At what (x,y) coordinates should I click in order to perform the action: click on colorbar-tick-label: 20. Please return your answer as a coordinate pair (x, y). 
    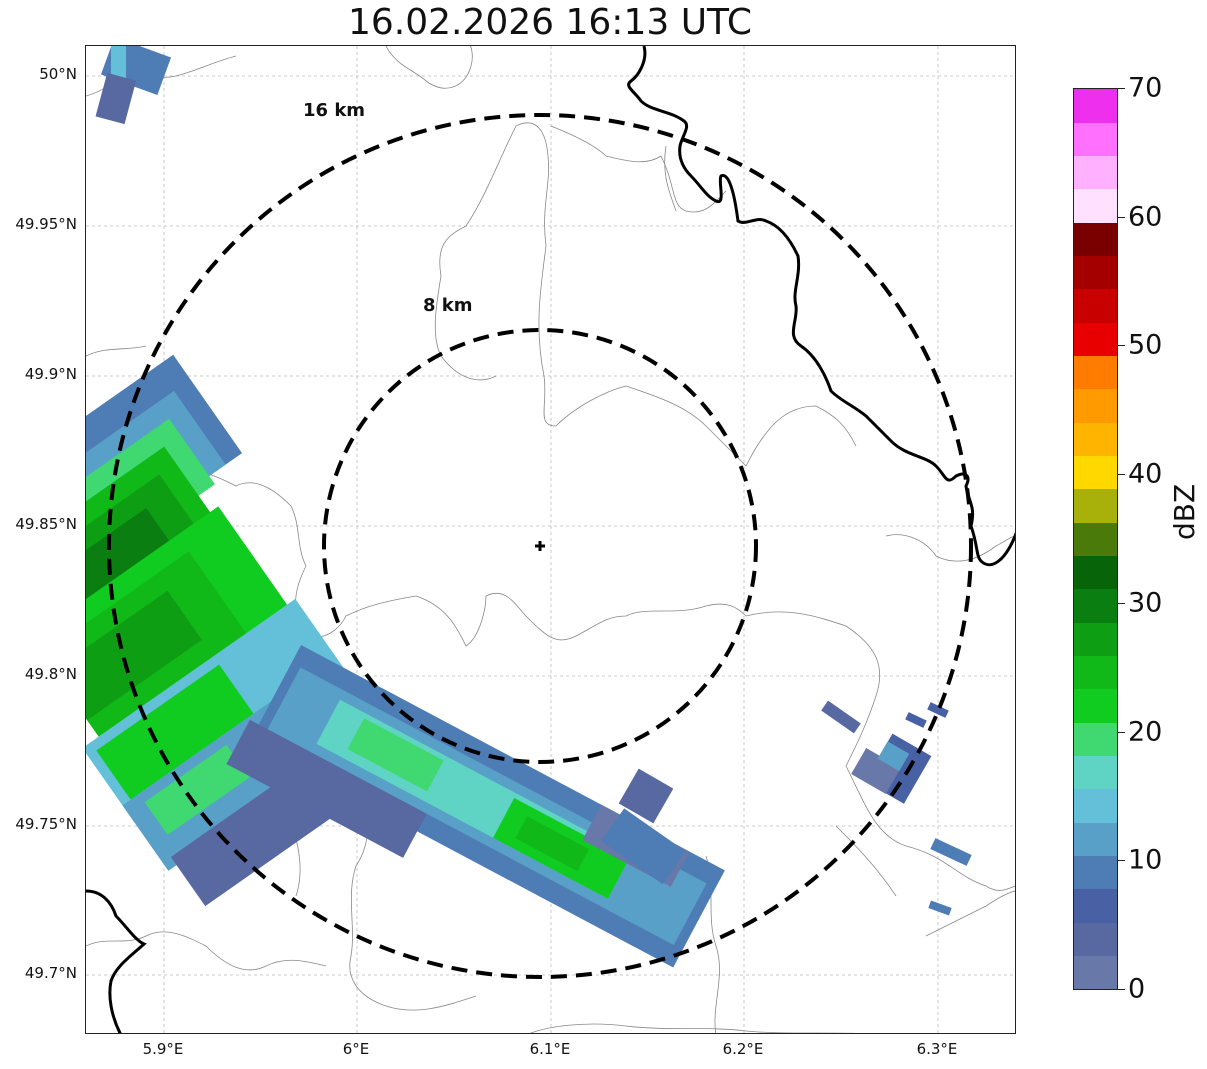
    Looking at the image, I should click on (1145, 732).